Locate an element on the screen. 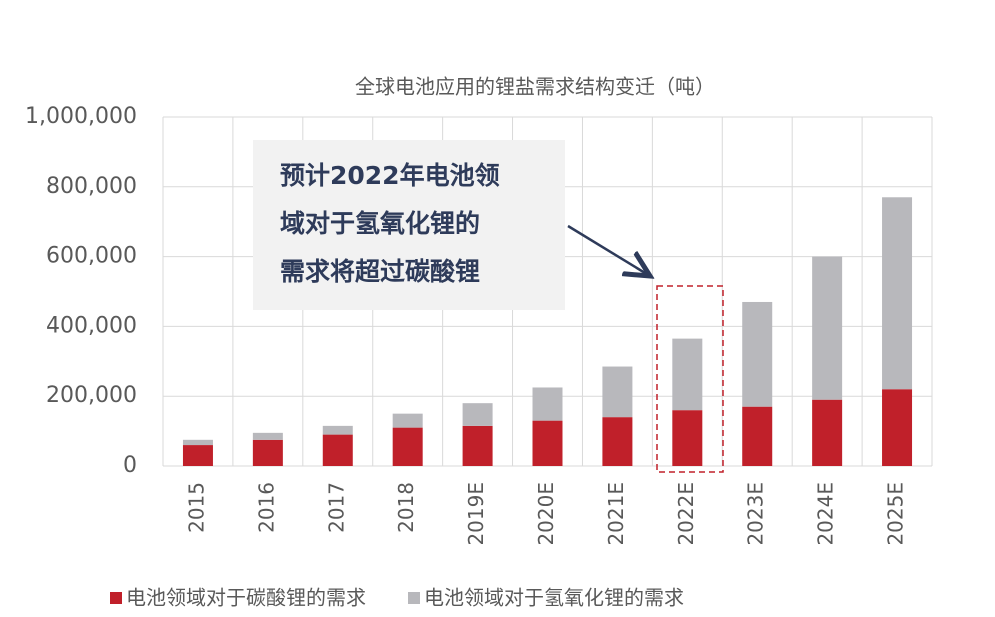 The height and width of the screenshot is (617, 995). y-tick-label: 1,000,000 is located at coordinates (81, 116).